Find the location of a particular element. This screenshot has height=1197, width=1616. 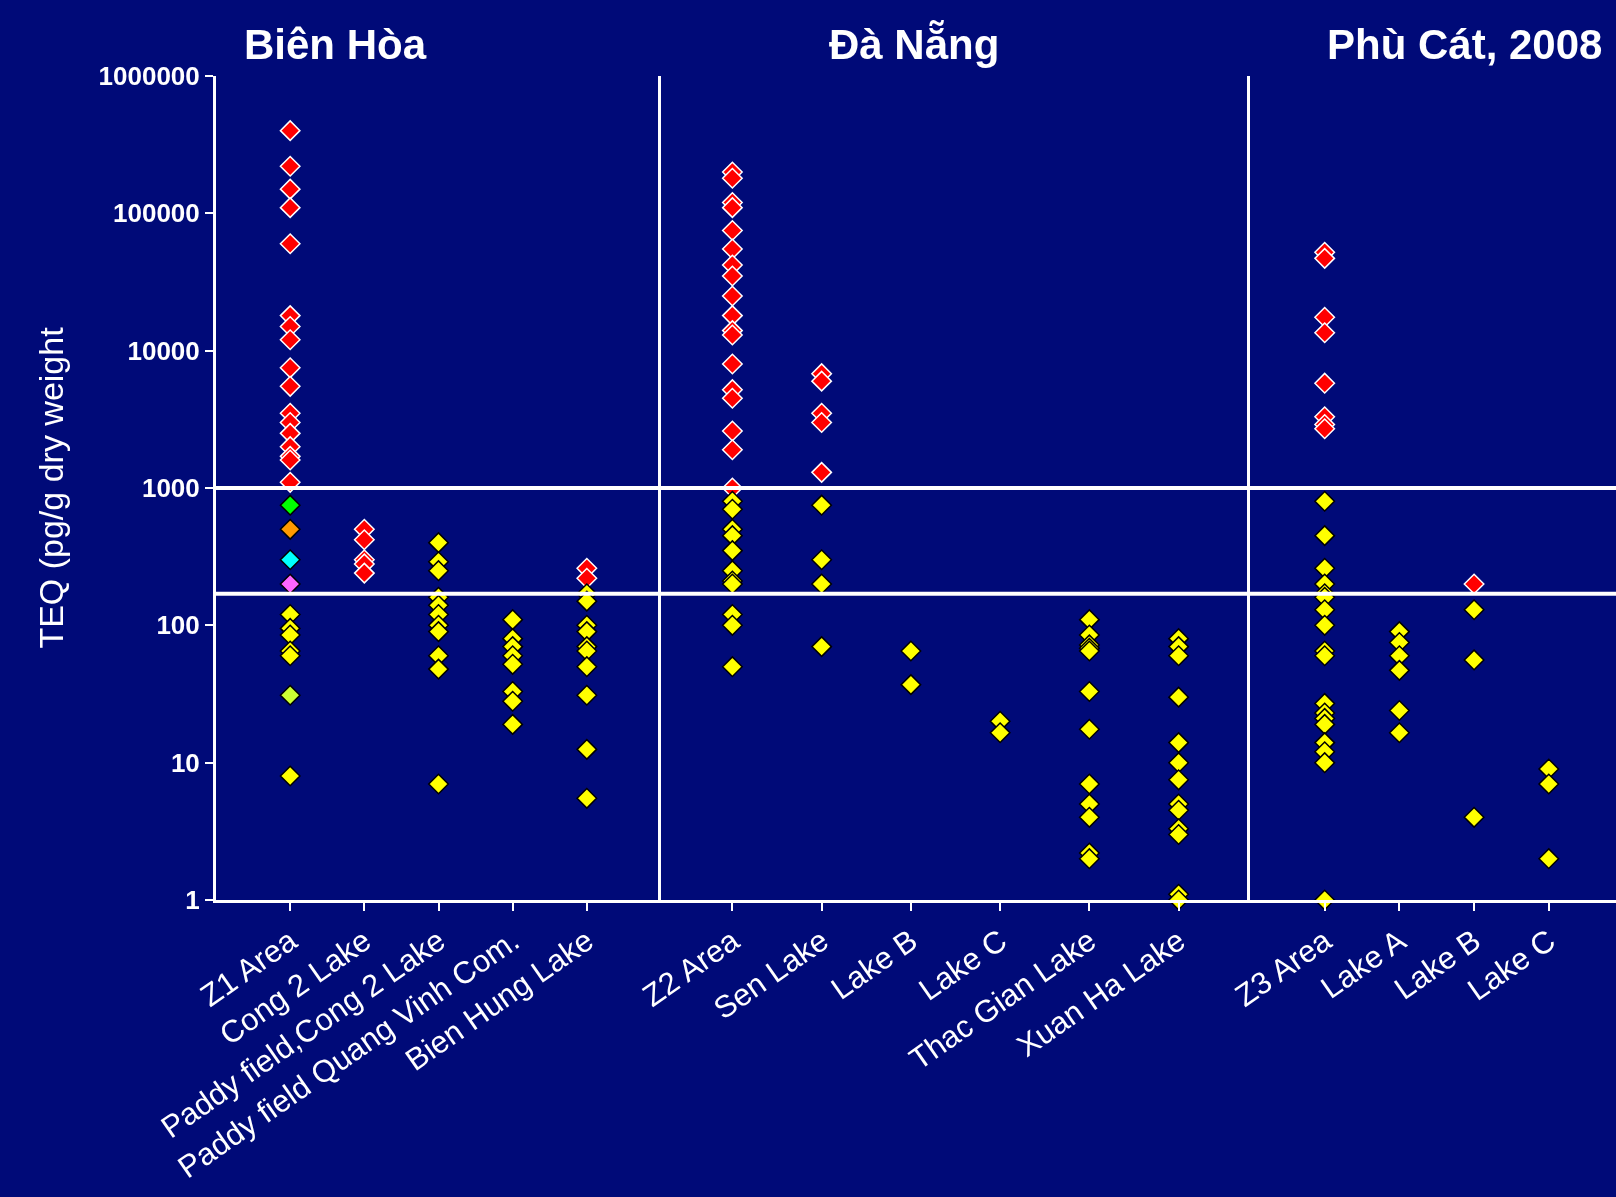

chart-title: Biên Hòa is located at coordinates (335, 44).